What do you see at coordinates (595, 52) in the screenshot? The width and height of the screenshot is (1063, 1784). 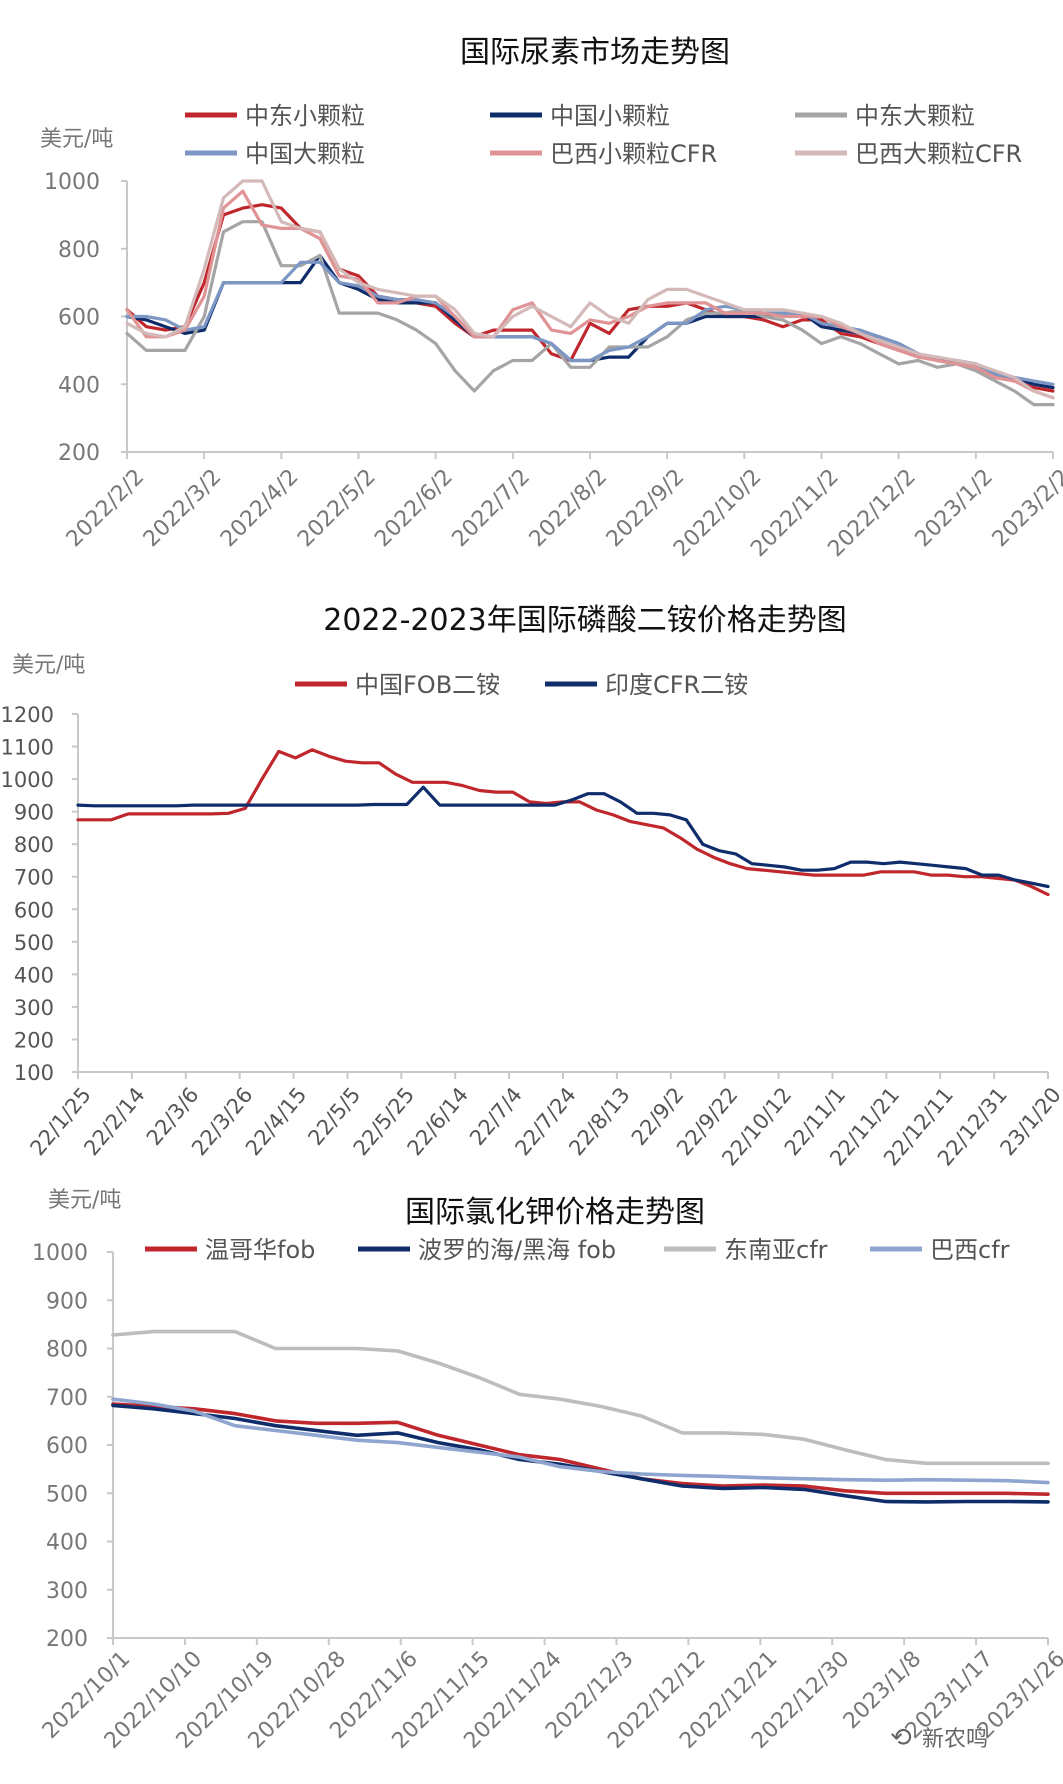 I see `chart-title: 国际尿素市场走势图` at bounding box center [595, 52].